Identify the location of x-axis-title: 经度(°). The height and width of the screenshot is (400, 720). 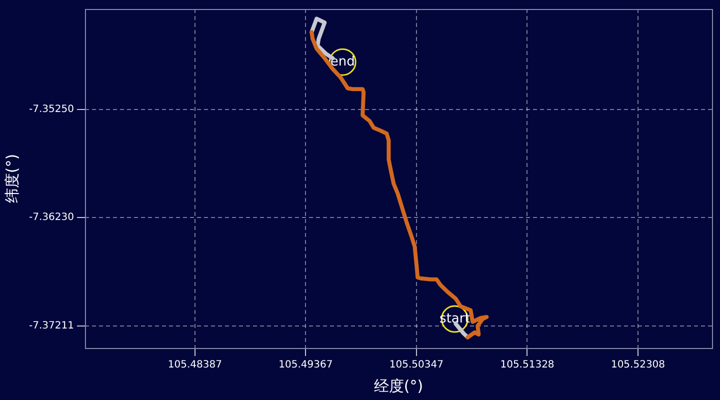
(399, 385).